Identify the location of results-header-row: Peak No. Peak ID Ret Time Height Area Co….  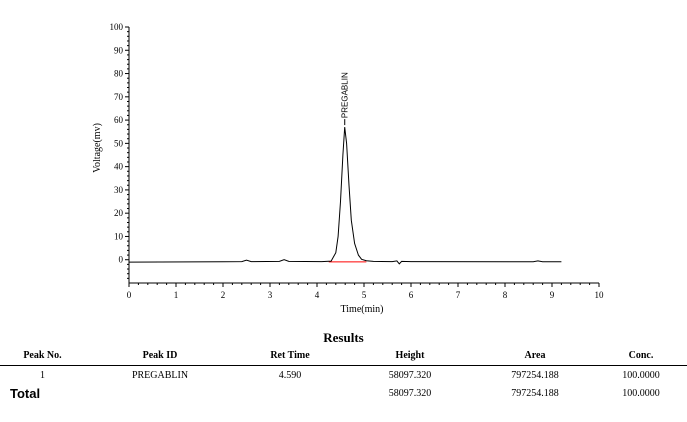
(343, 357).